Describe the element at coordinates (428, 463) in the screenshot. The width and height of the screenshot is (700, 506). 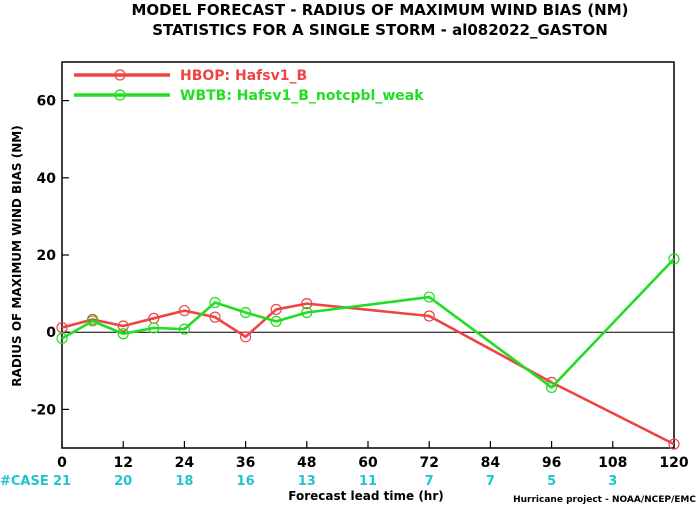
I see `x-tick-label: 72` at that location.